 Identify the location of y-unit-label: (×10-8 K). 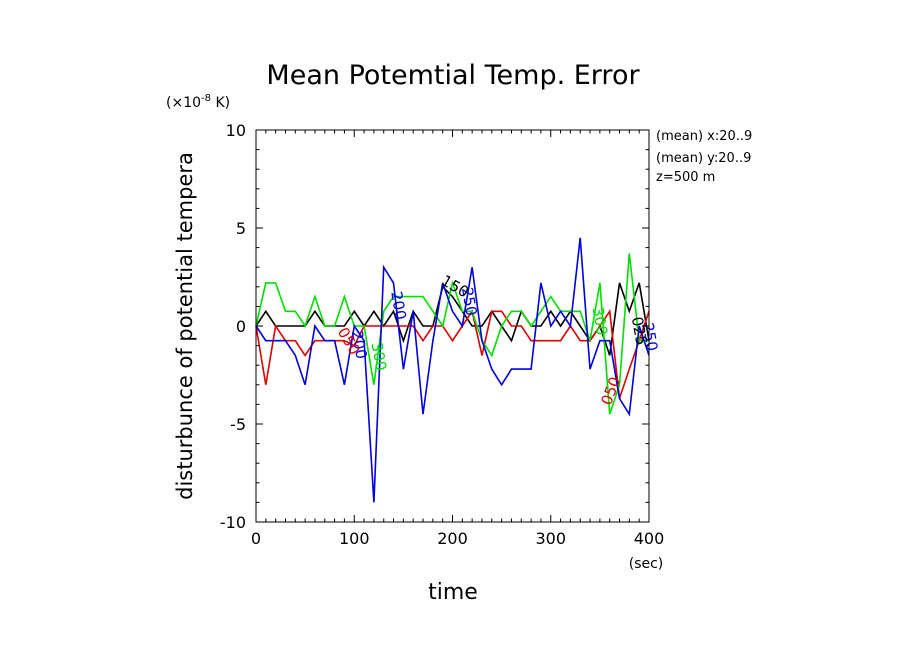
(198, 102).